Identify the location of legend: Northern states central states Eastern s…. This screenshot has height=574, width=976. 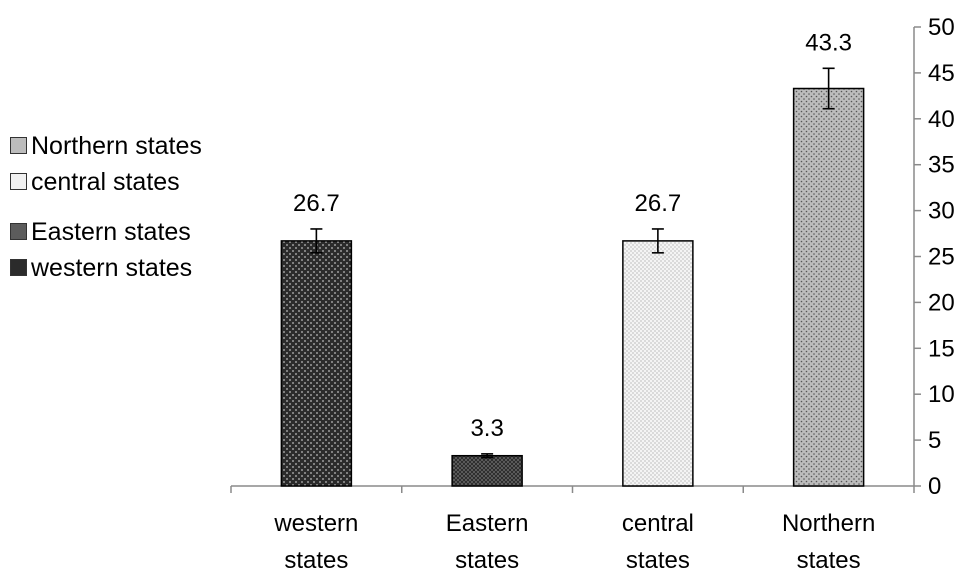
(115, 207).